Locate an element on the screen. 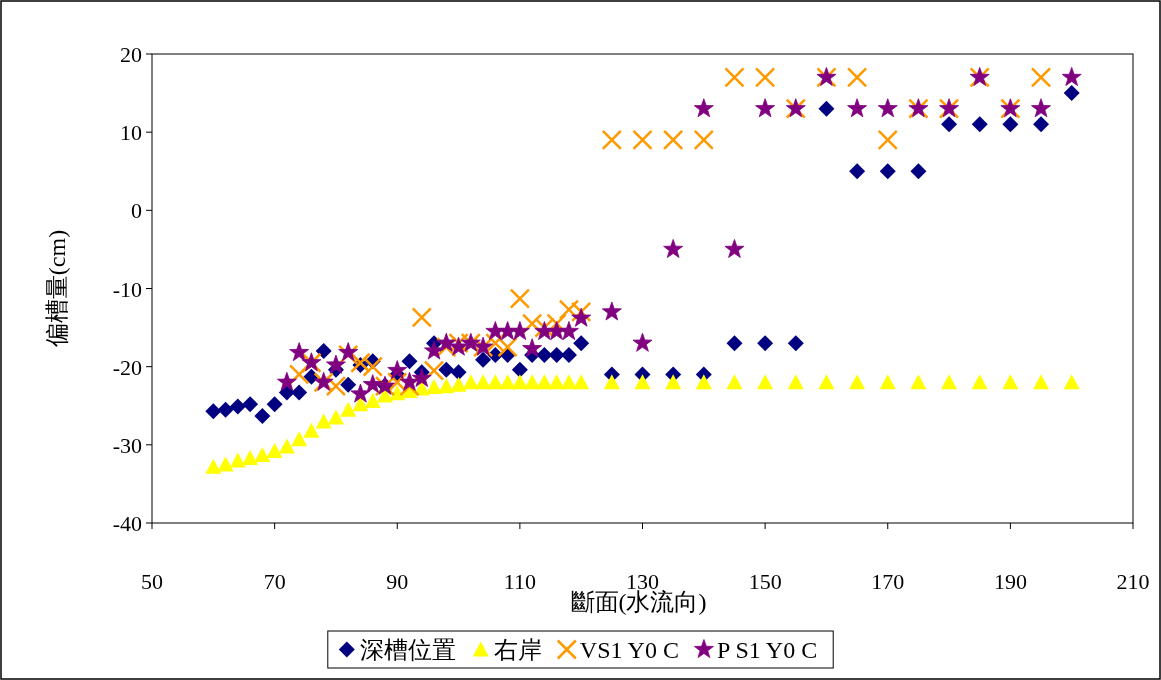  y-tick-label: -10 is located at coordinates (127, 289).